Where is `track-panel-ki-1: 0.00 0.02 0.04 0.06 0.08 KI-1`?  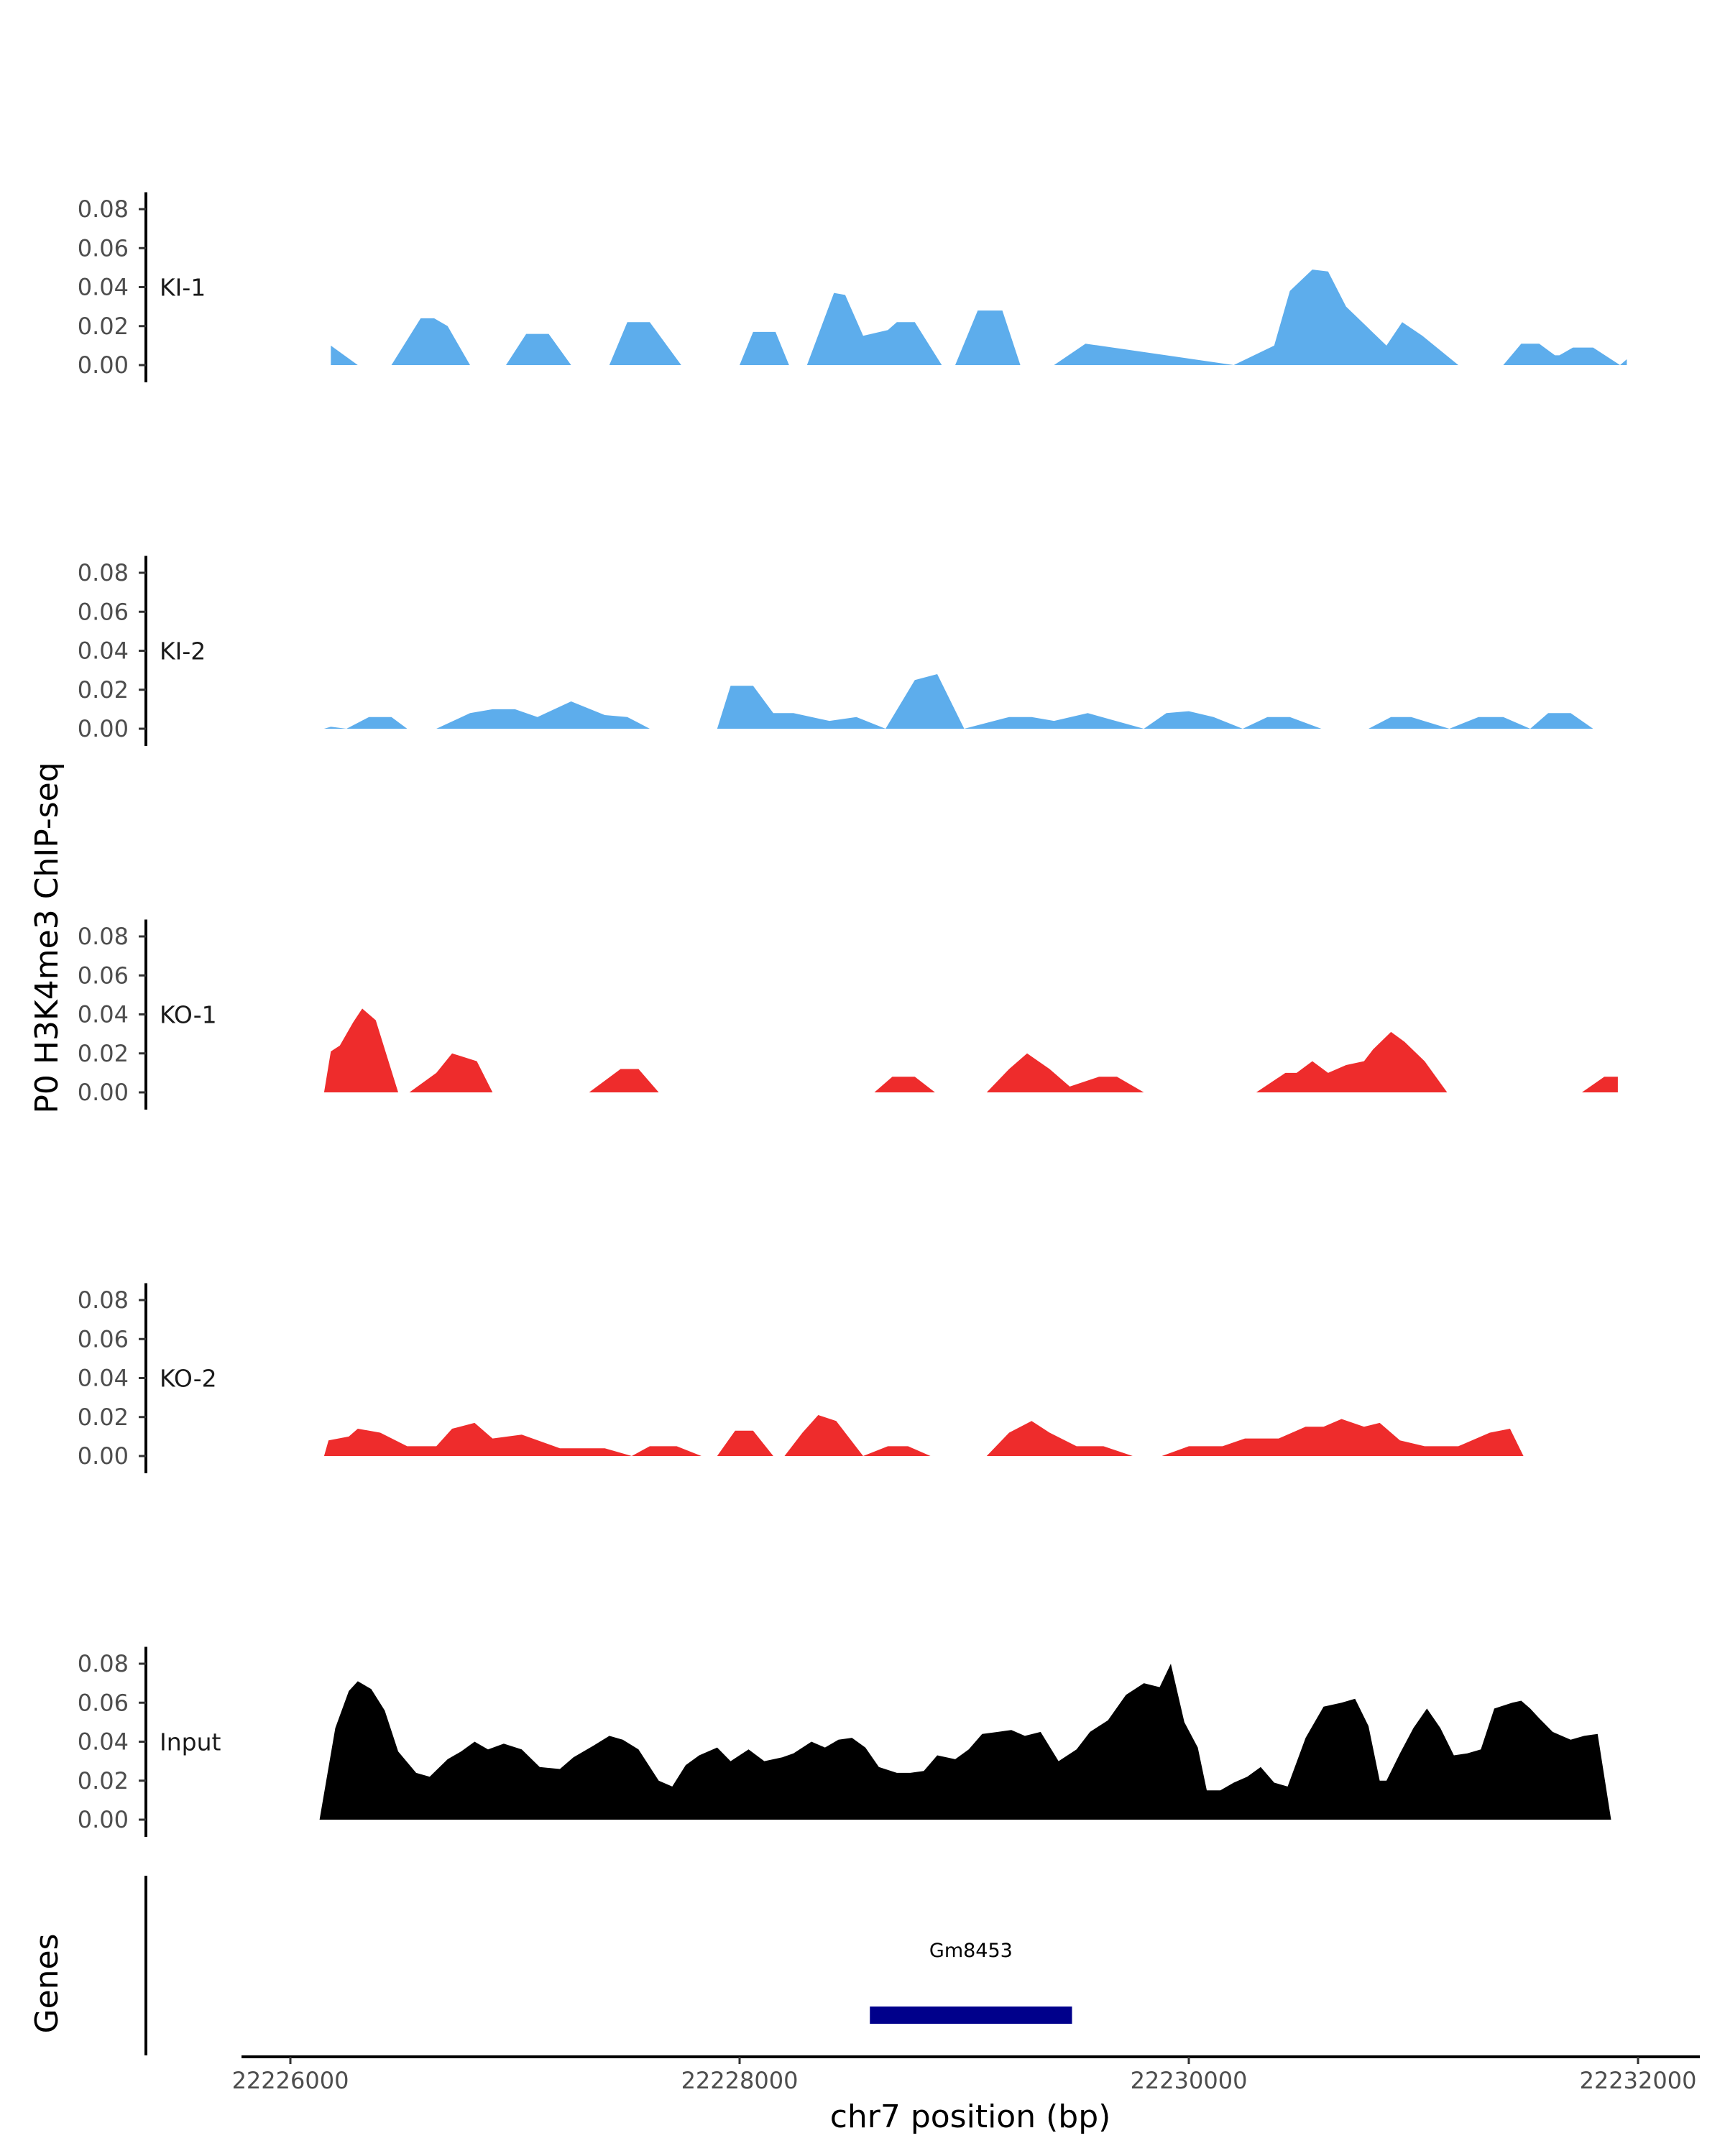
track-panel-ki-1: 0.00 0.02 0.04 0.06 0.08 KI-1 is located at coordinates (852, 287).